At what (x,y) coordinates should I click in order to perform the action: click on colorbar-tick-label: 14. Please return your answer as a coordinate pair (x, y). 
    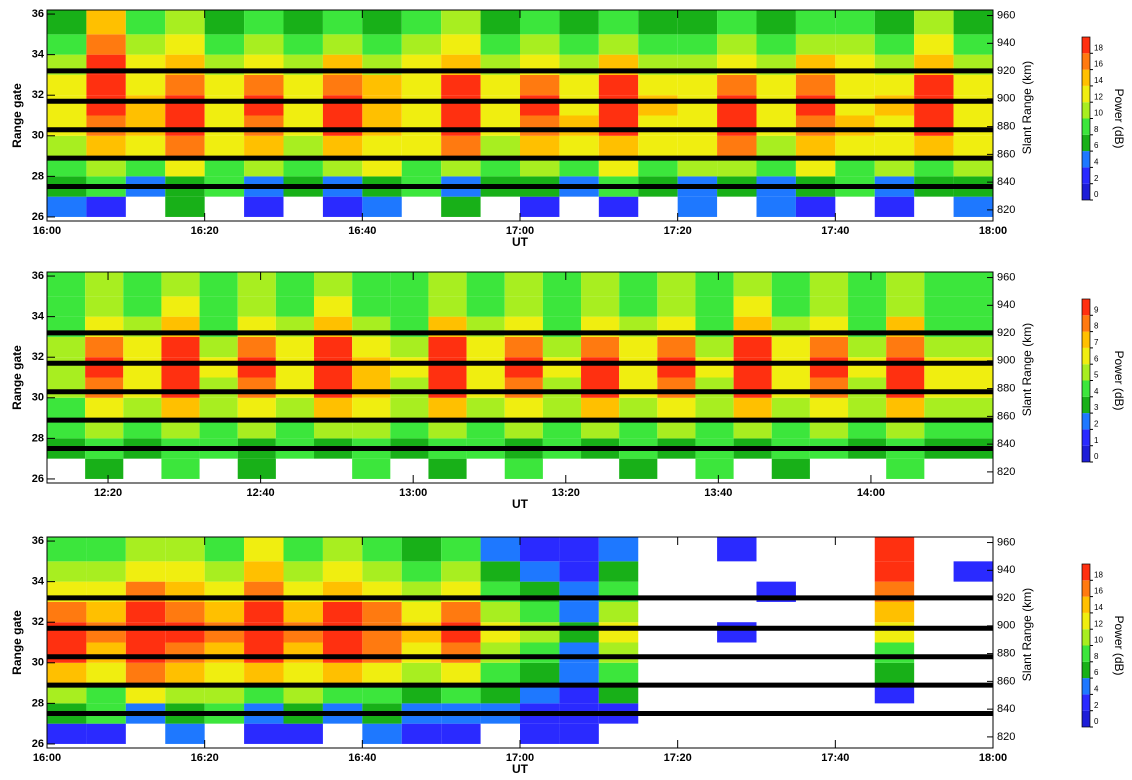
    Looking at the image, I should click on (1098, 607).